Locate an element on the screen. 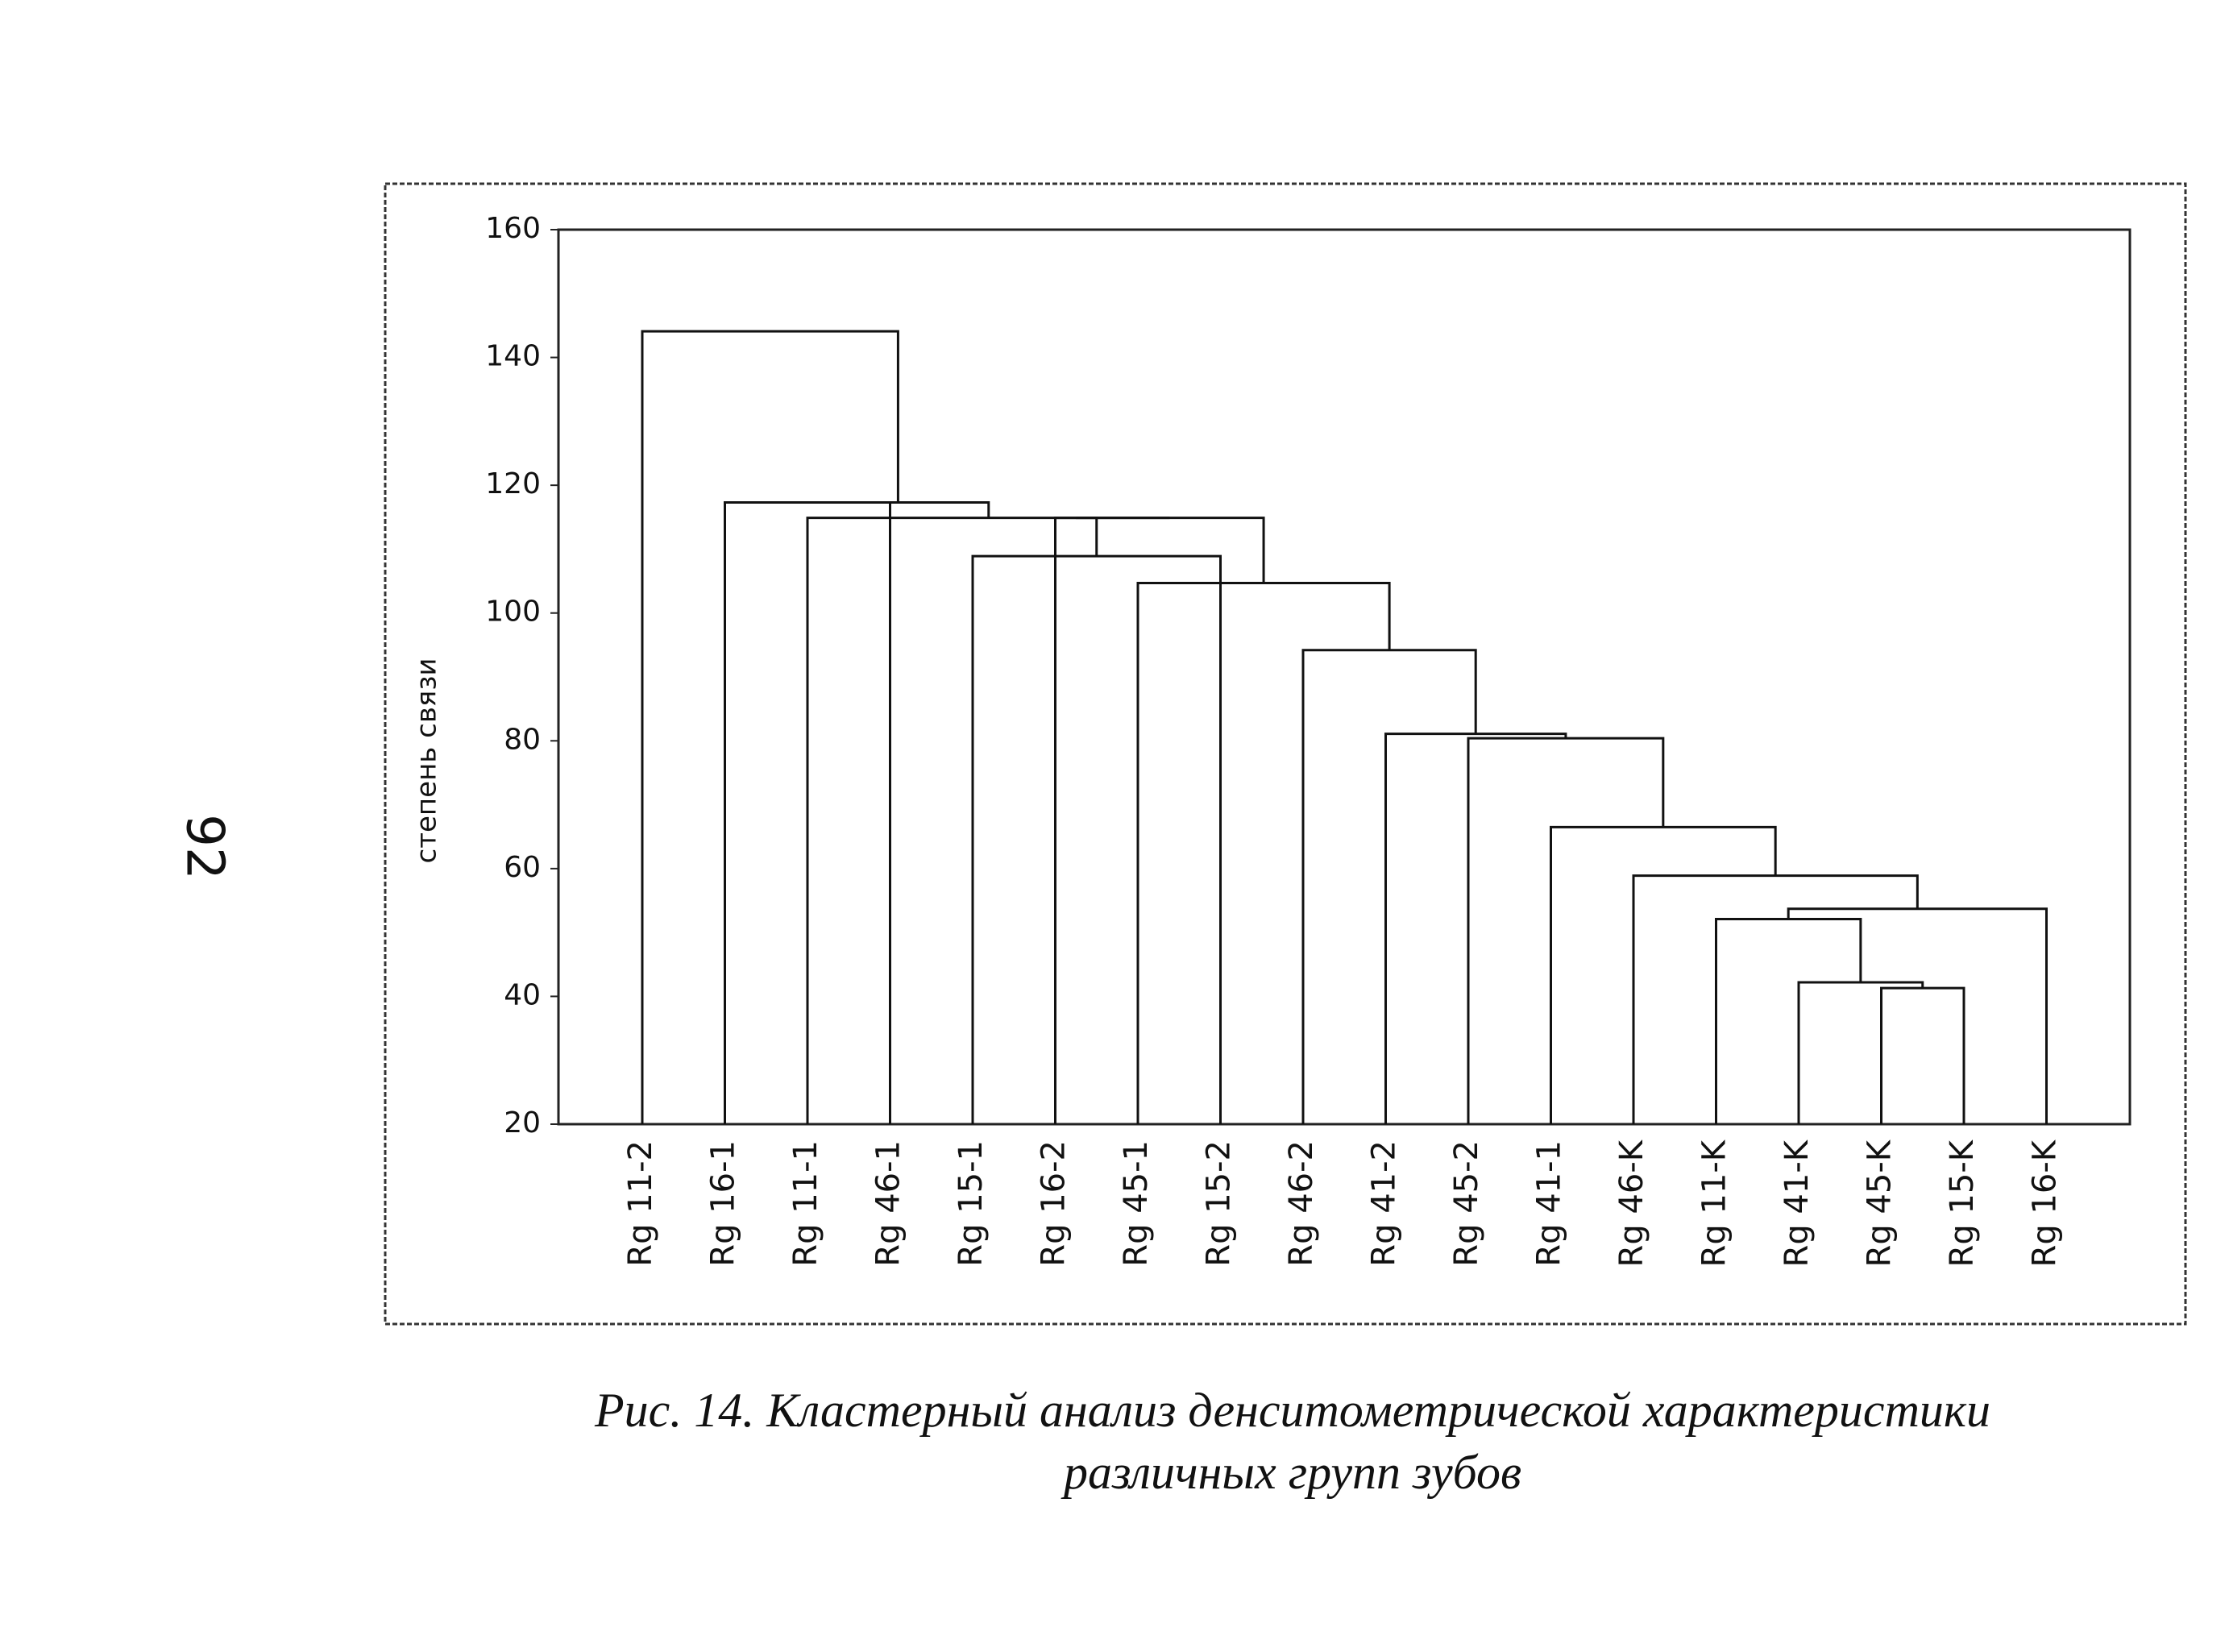  x-tick-label: Rg 15-1 is located at coordinates (971, 1203).